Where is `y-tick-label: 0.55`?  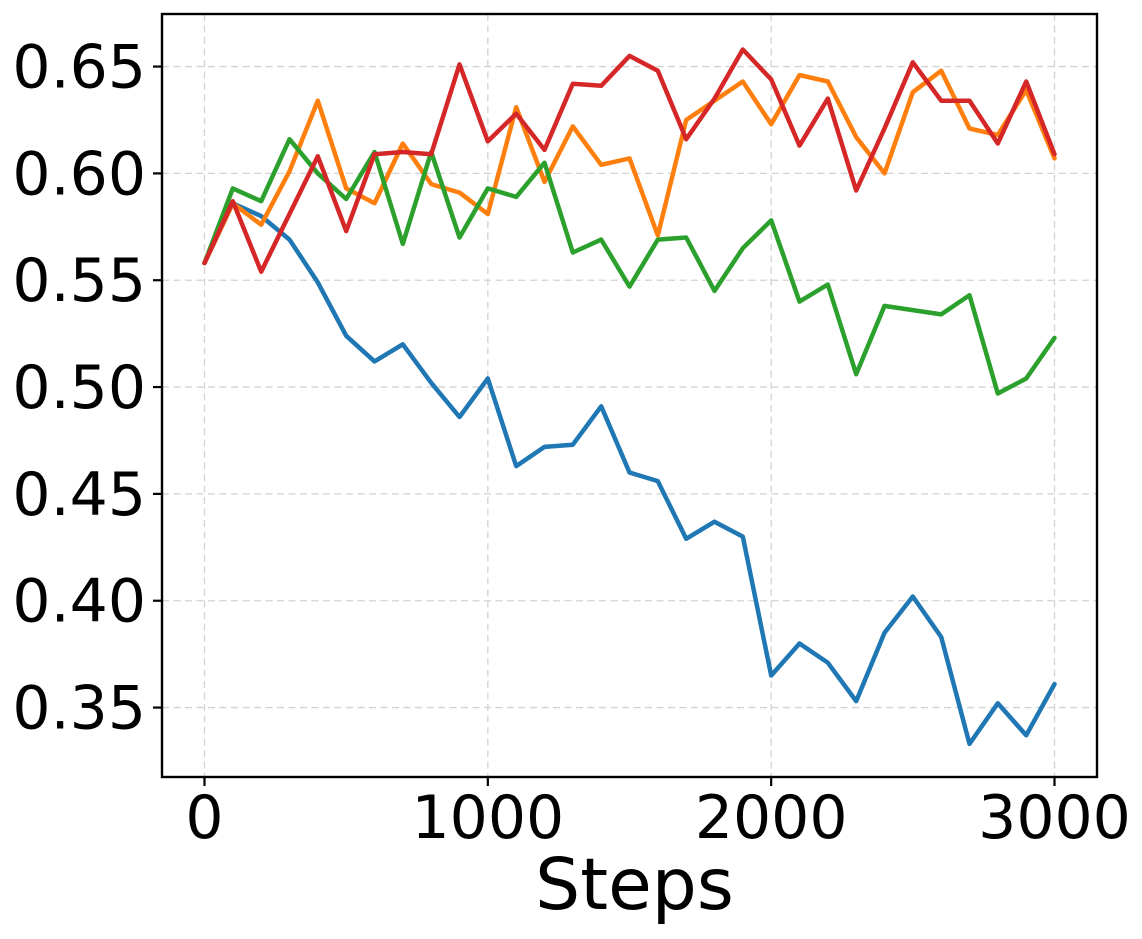
y-tick-label: 0.55 is located at coordinates (79, 281).